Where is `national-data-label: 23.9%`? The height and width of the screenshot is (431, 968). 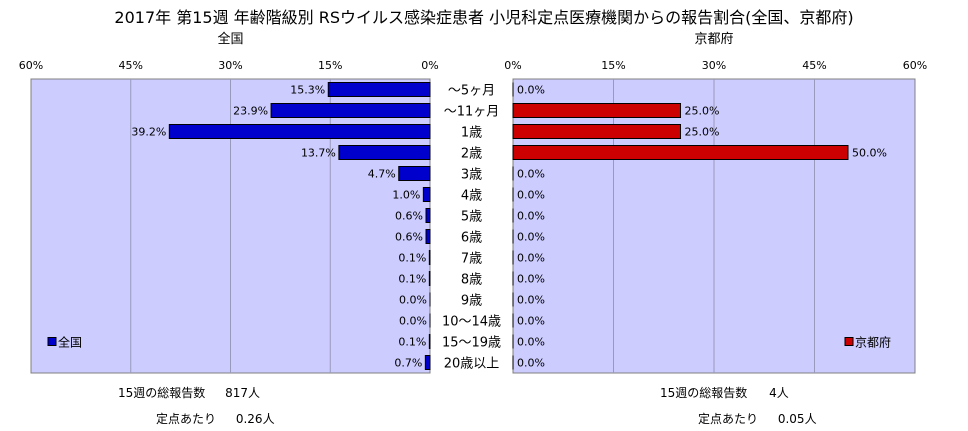
national-data-label: 23.9% is located at coordinates (250, 111).